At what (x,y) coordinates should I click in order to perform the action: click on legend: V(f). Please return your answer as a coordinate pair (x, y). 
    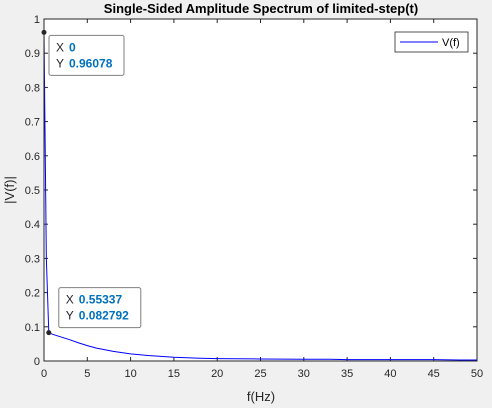
    Looking at the image, I should click on (431, 42).